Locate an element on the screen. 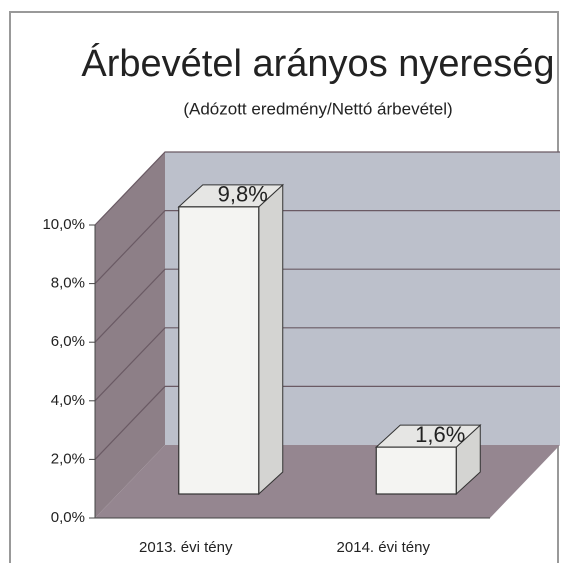 Image resolution: width=568 pixels, height=563 pixels. side-wall is located at coordinates (130, 335).